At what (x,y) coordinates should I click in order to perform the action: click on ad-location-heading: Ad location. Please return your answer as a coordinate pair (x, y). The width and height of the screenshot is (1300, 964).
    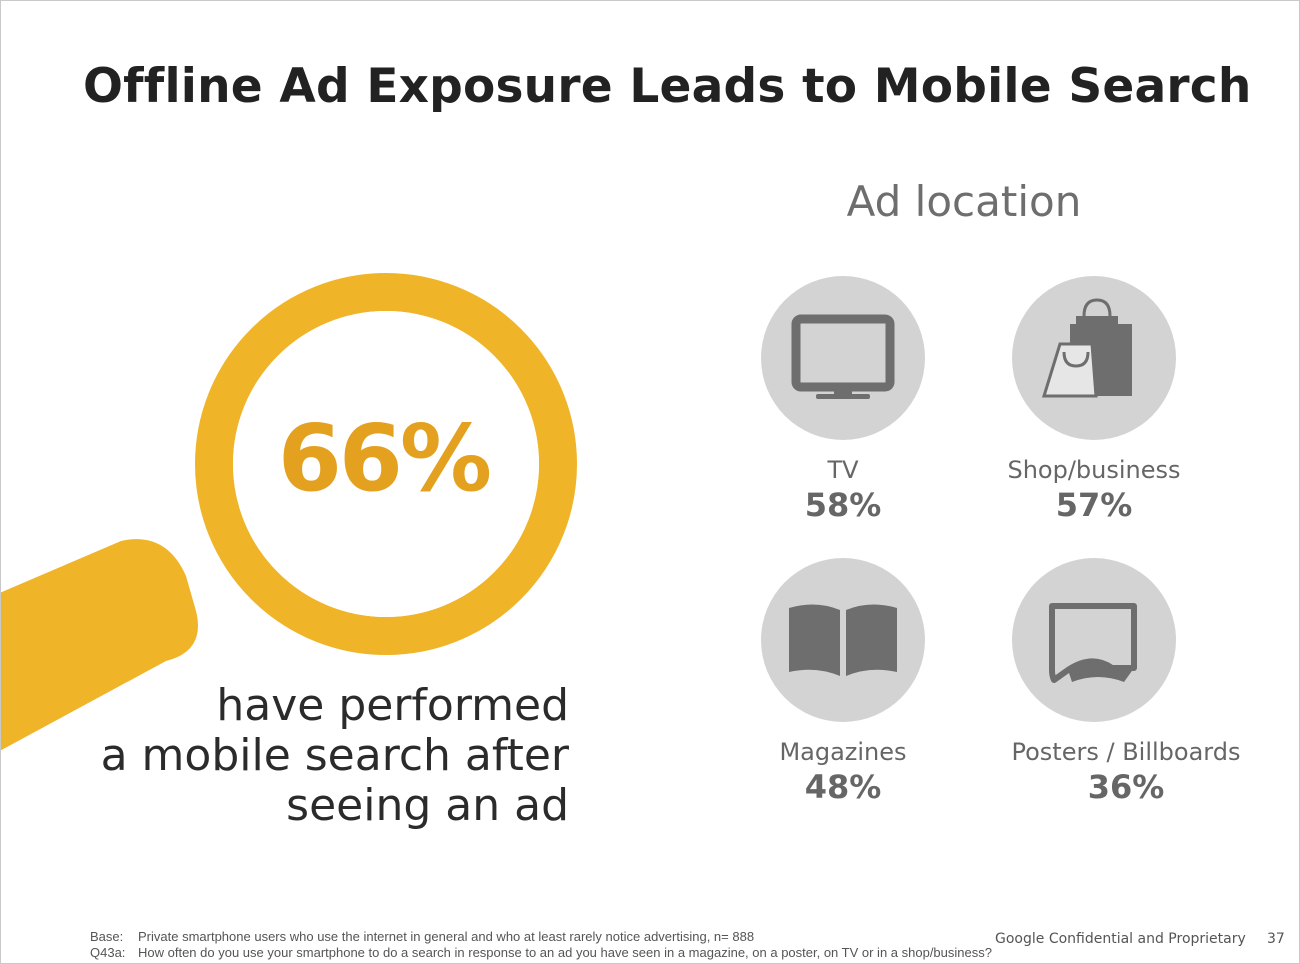
    Looking at the image, I should click on (964, 201).